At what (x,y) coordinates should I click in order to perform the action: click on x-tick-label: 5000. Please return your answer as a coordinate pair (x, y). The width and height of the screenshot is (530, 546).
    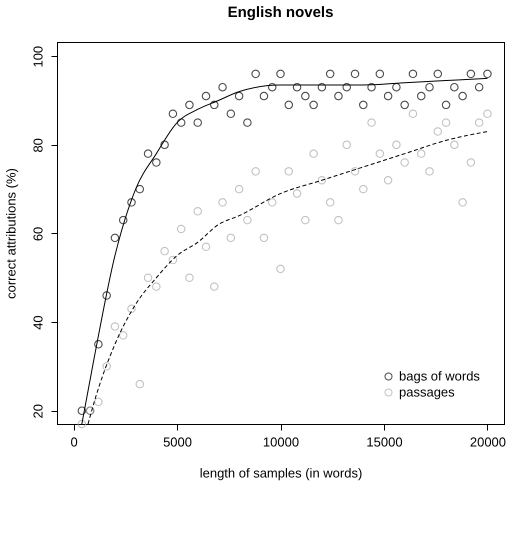
    Looking at the image, I should click on (177, 442).